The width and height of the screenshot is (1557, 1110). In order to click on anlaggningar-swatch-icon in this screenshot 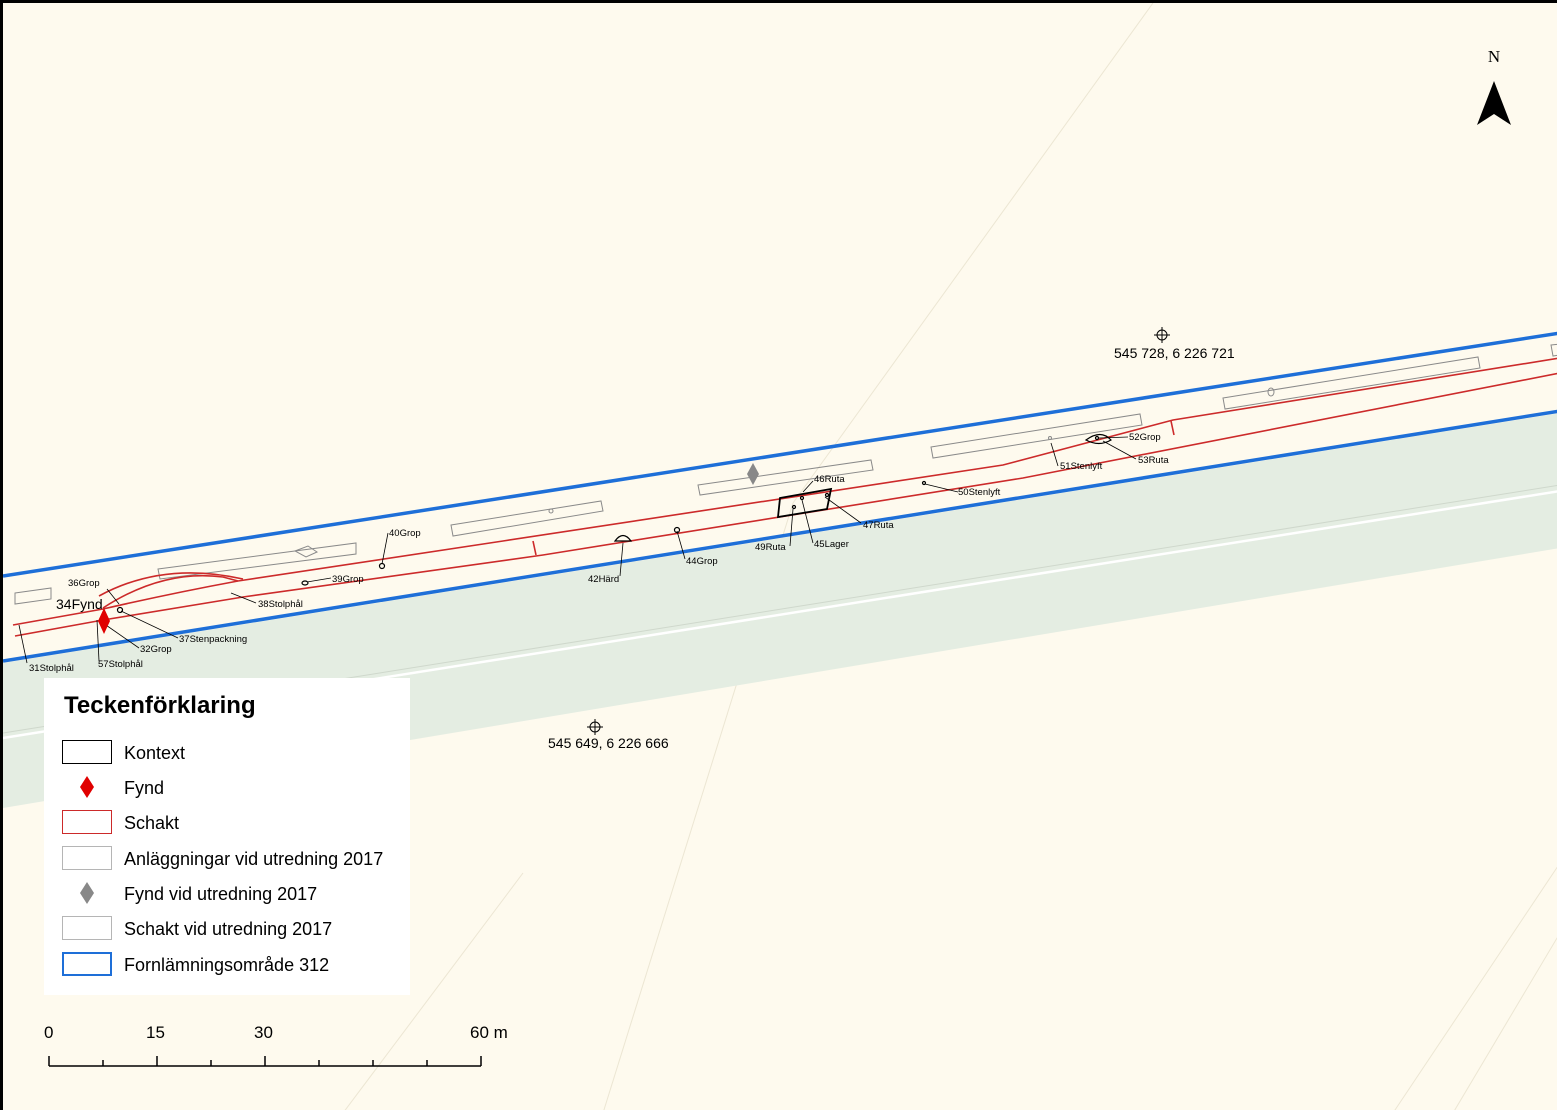, I will do `click(87, 858)`.